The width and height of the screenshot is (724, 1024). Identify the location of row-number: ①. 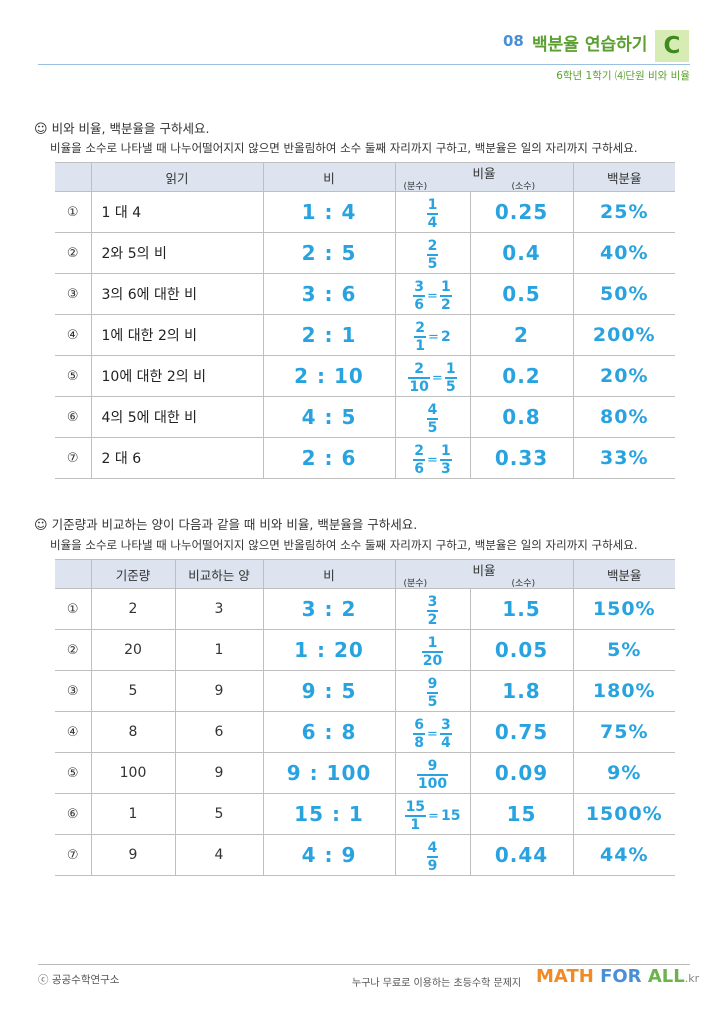
(73, 212).